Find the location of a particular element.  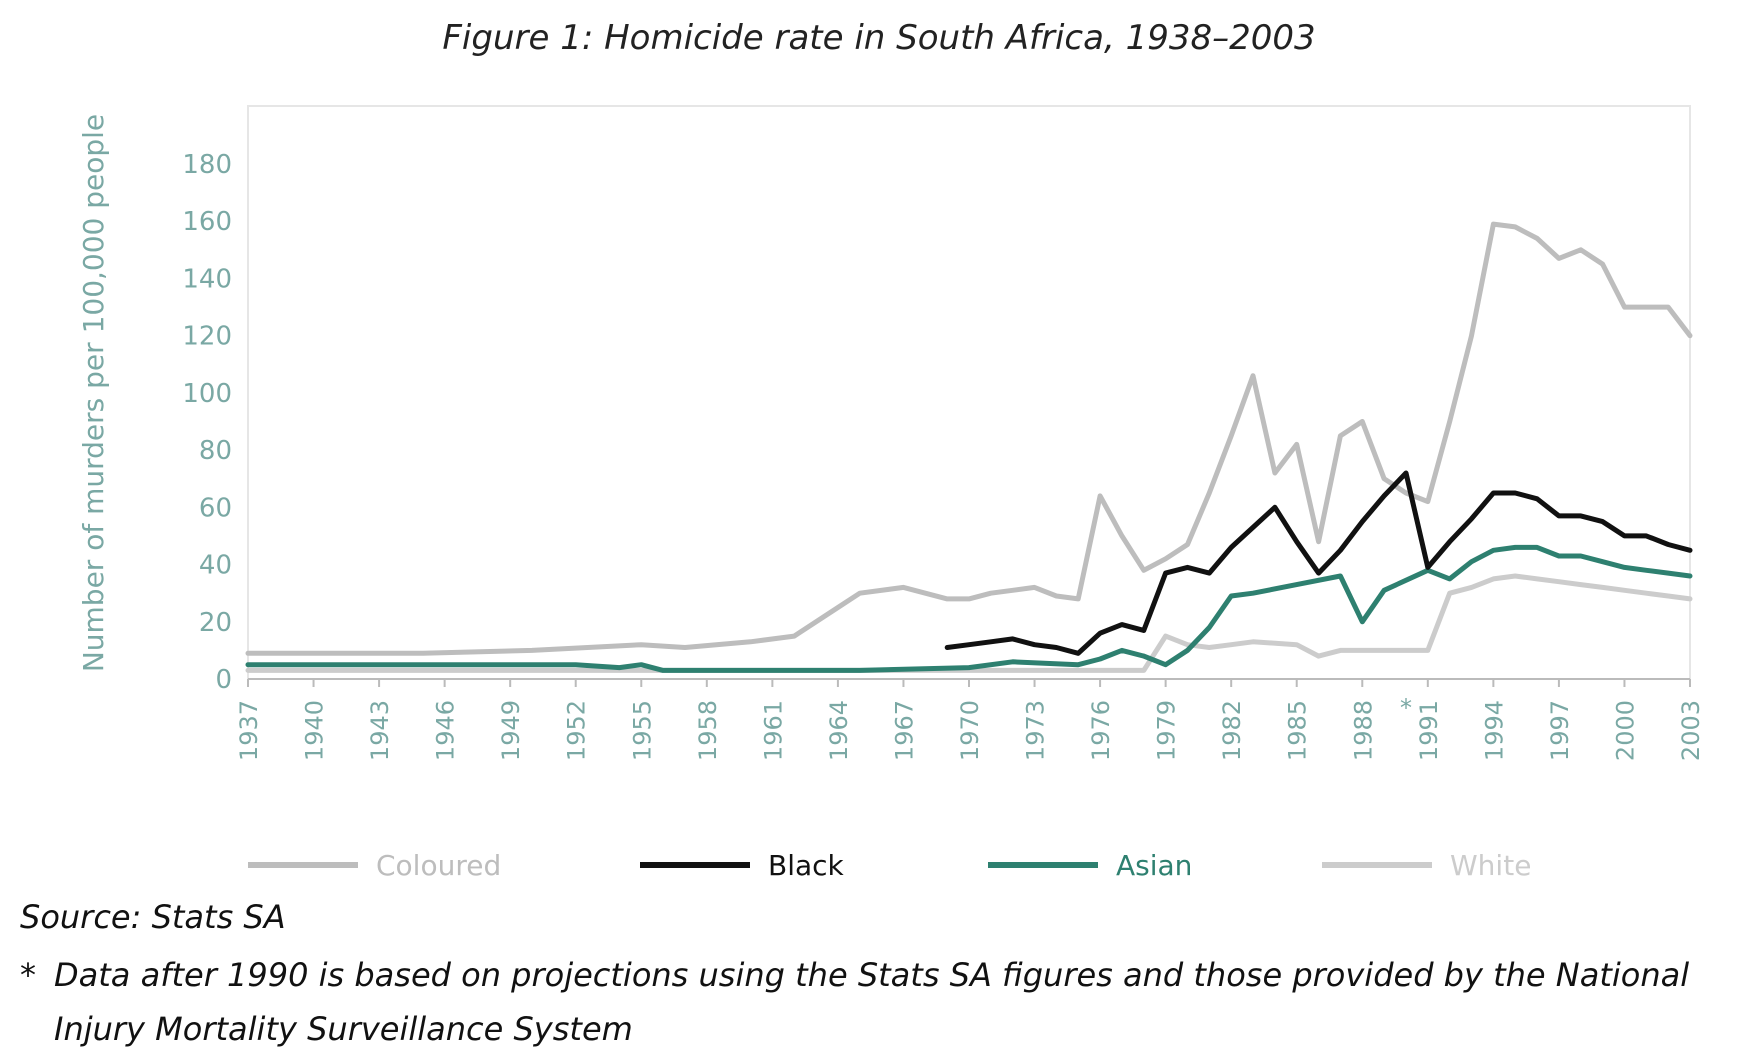

series-line-asian is located at coordinates (969, 608).